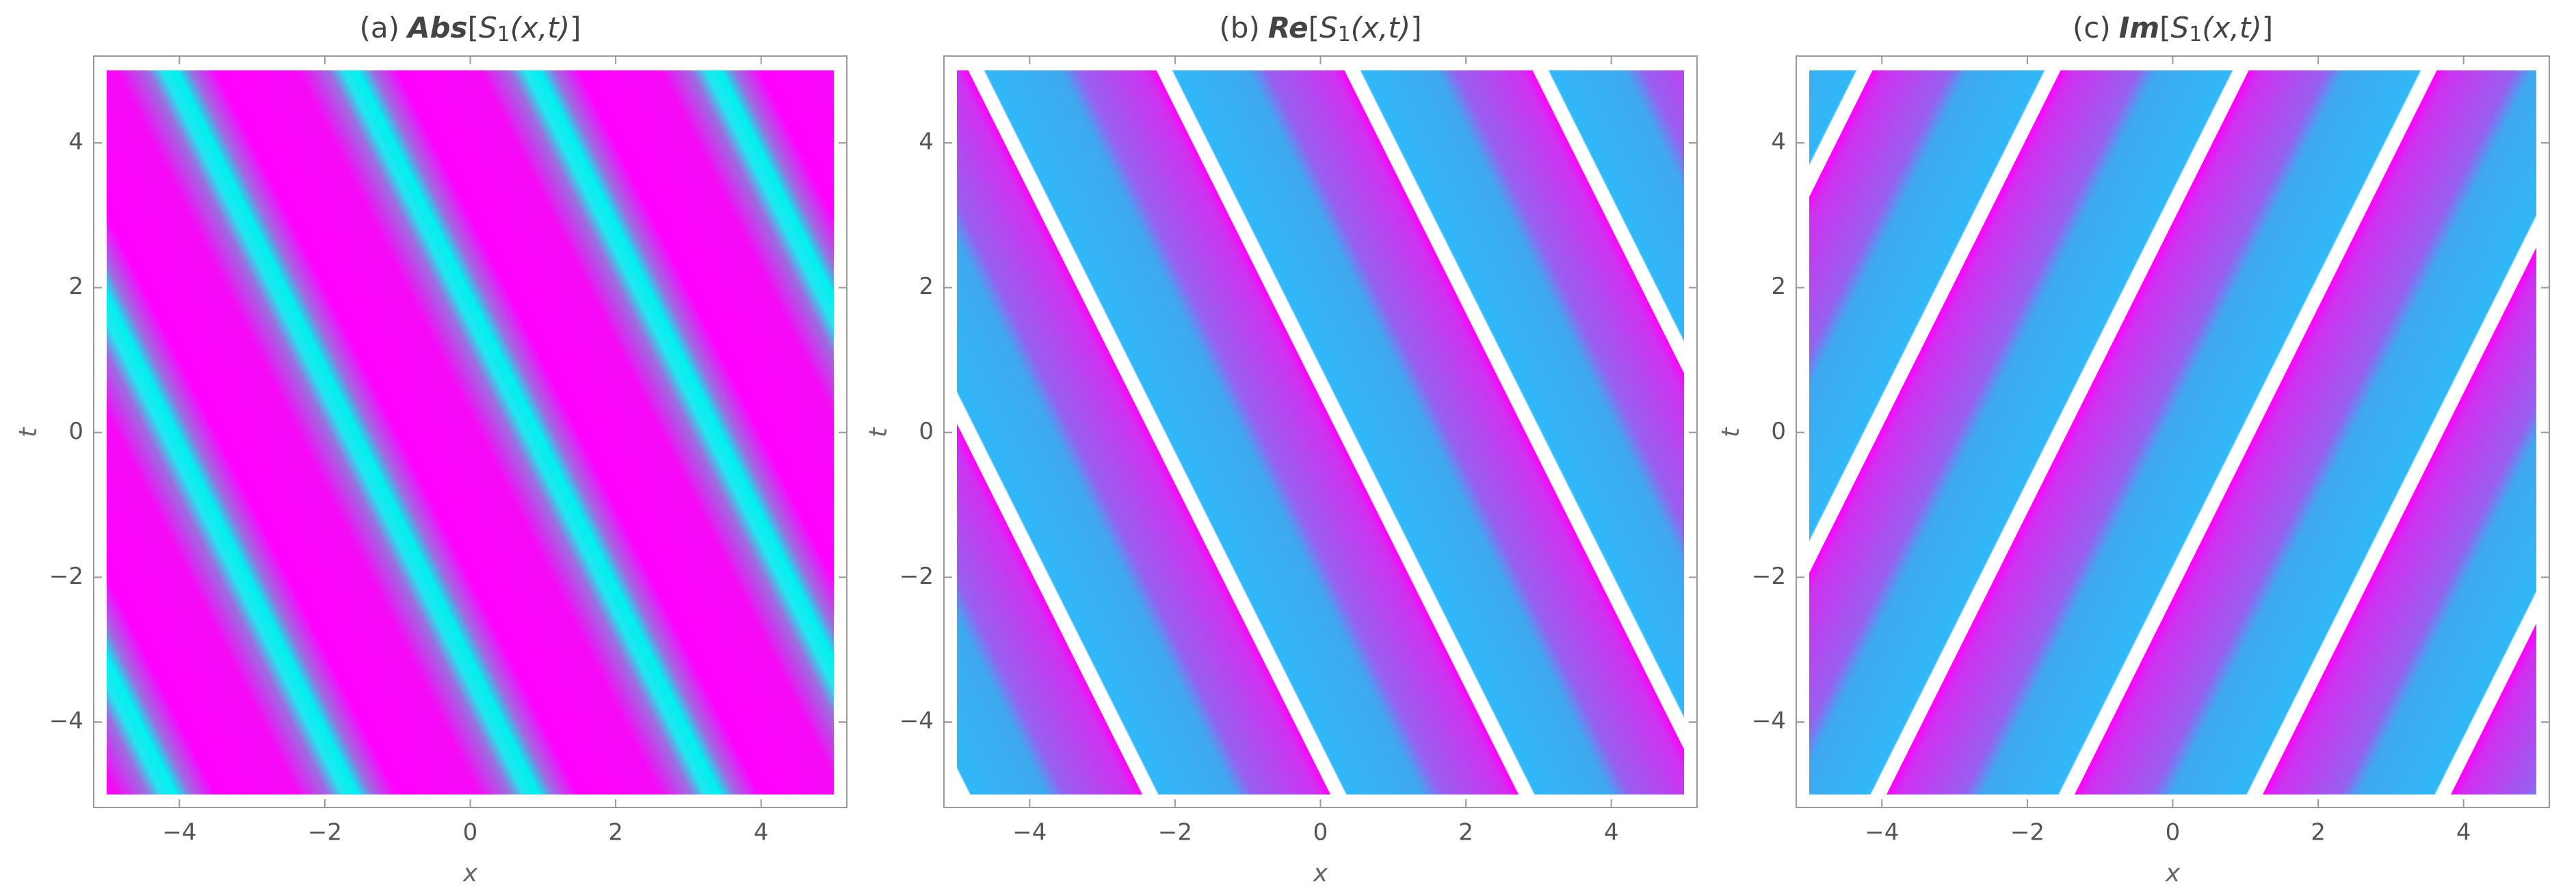 The height and width of the screenshot is (895, 2576). I want to click on title-operator: Abs, so click(437, 27).